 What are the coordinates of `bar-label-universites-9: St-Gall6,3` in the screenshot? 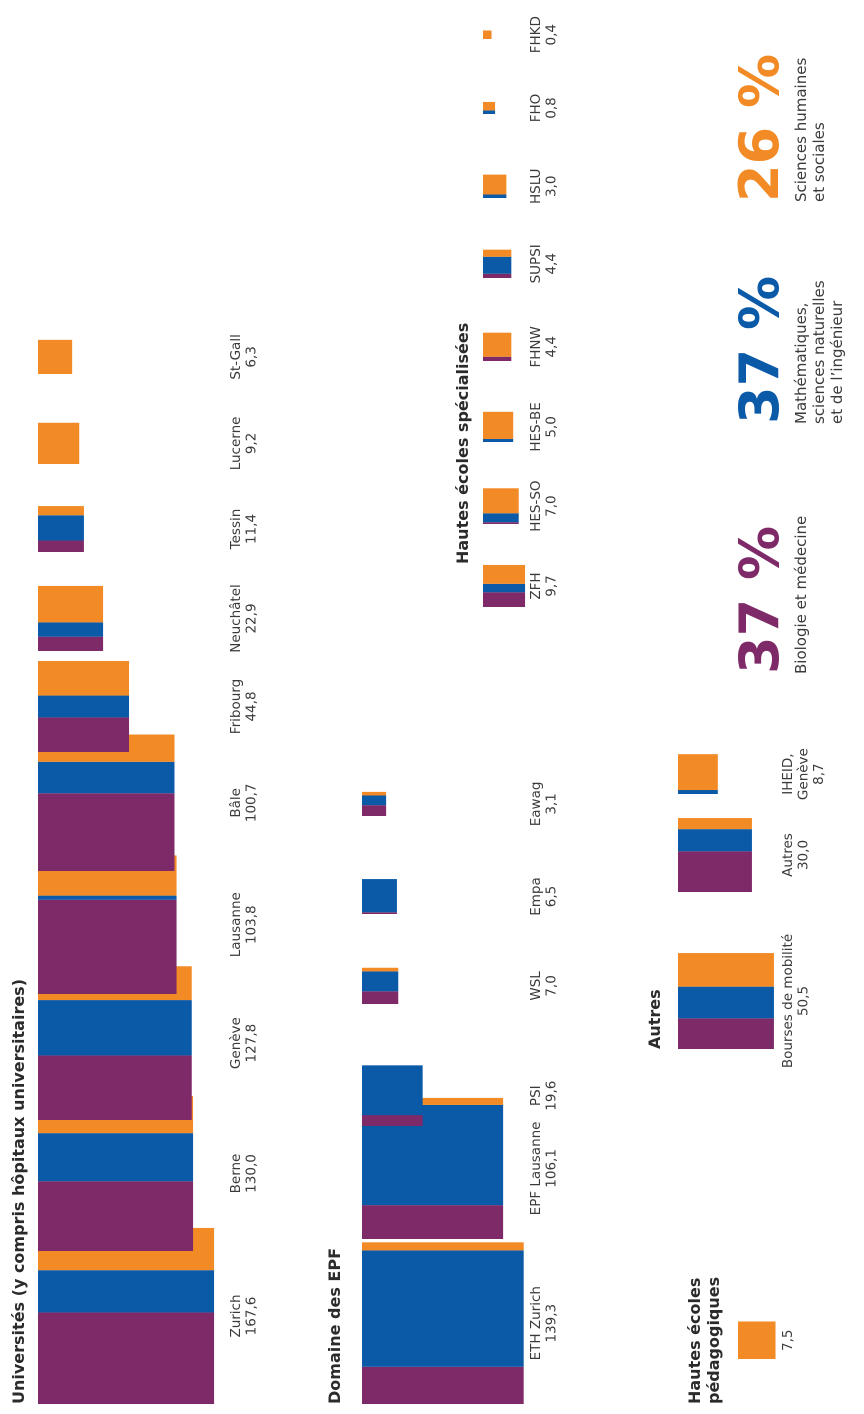 It's located at (244, 356).